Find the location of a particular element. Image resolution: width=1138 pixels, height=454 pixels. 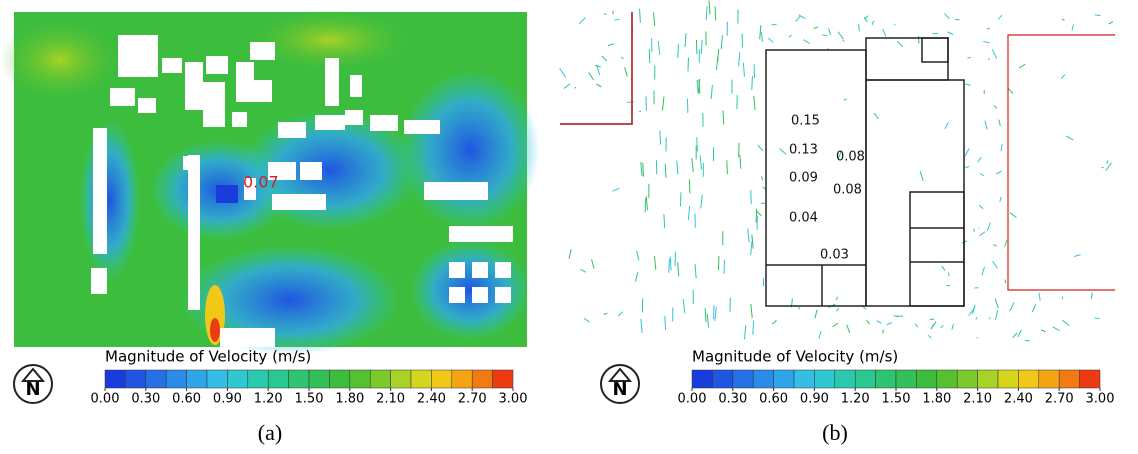

colorbar-tick-label: 2.70 is located at coordinates (472, 399).